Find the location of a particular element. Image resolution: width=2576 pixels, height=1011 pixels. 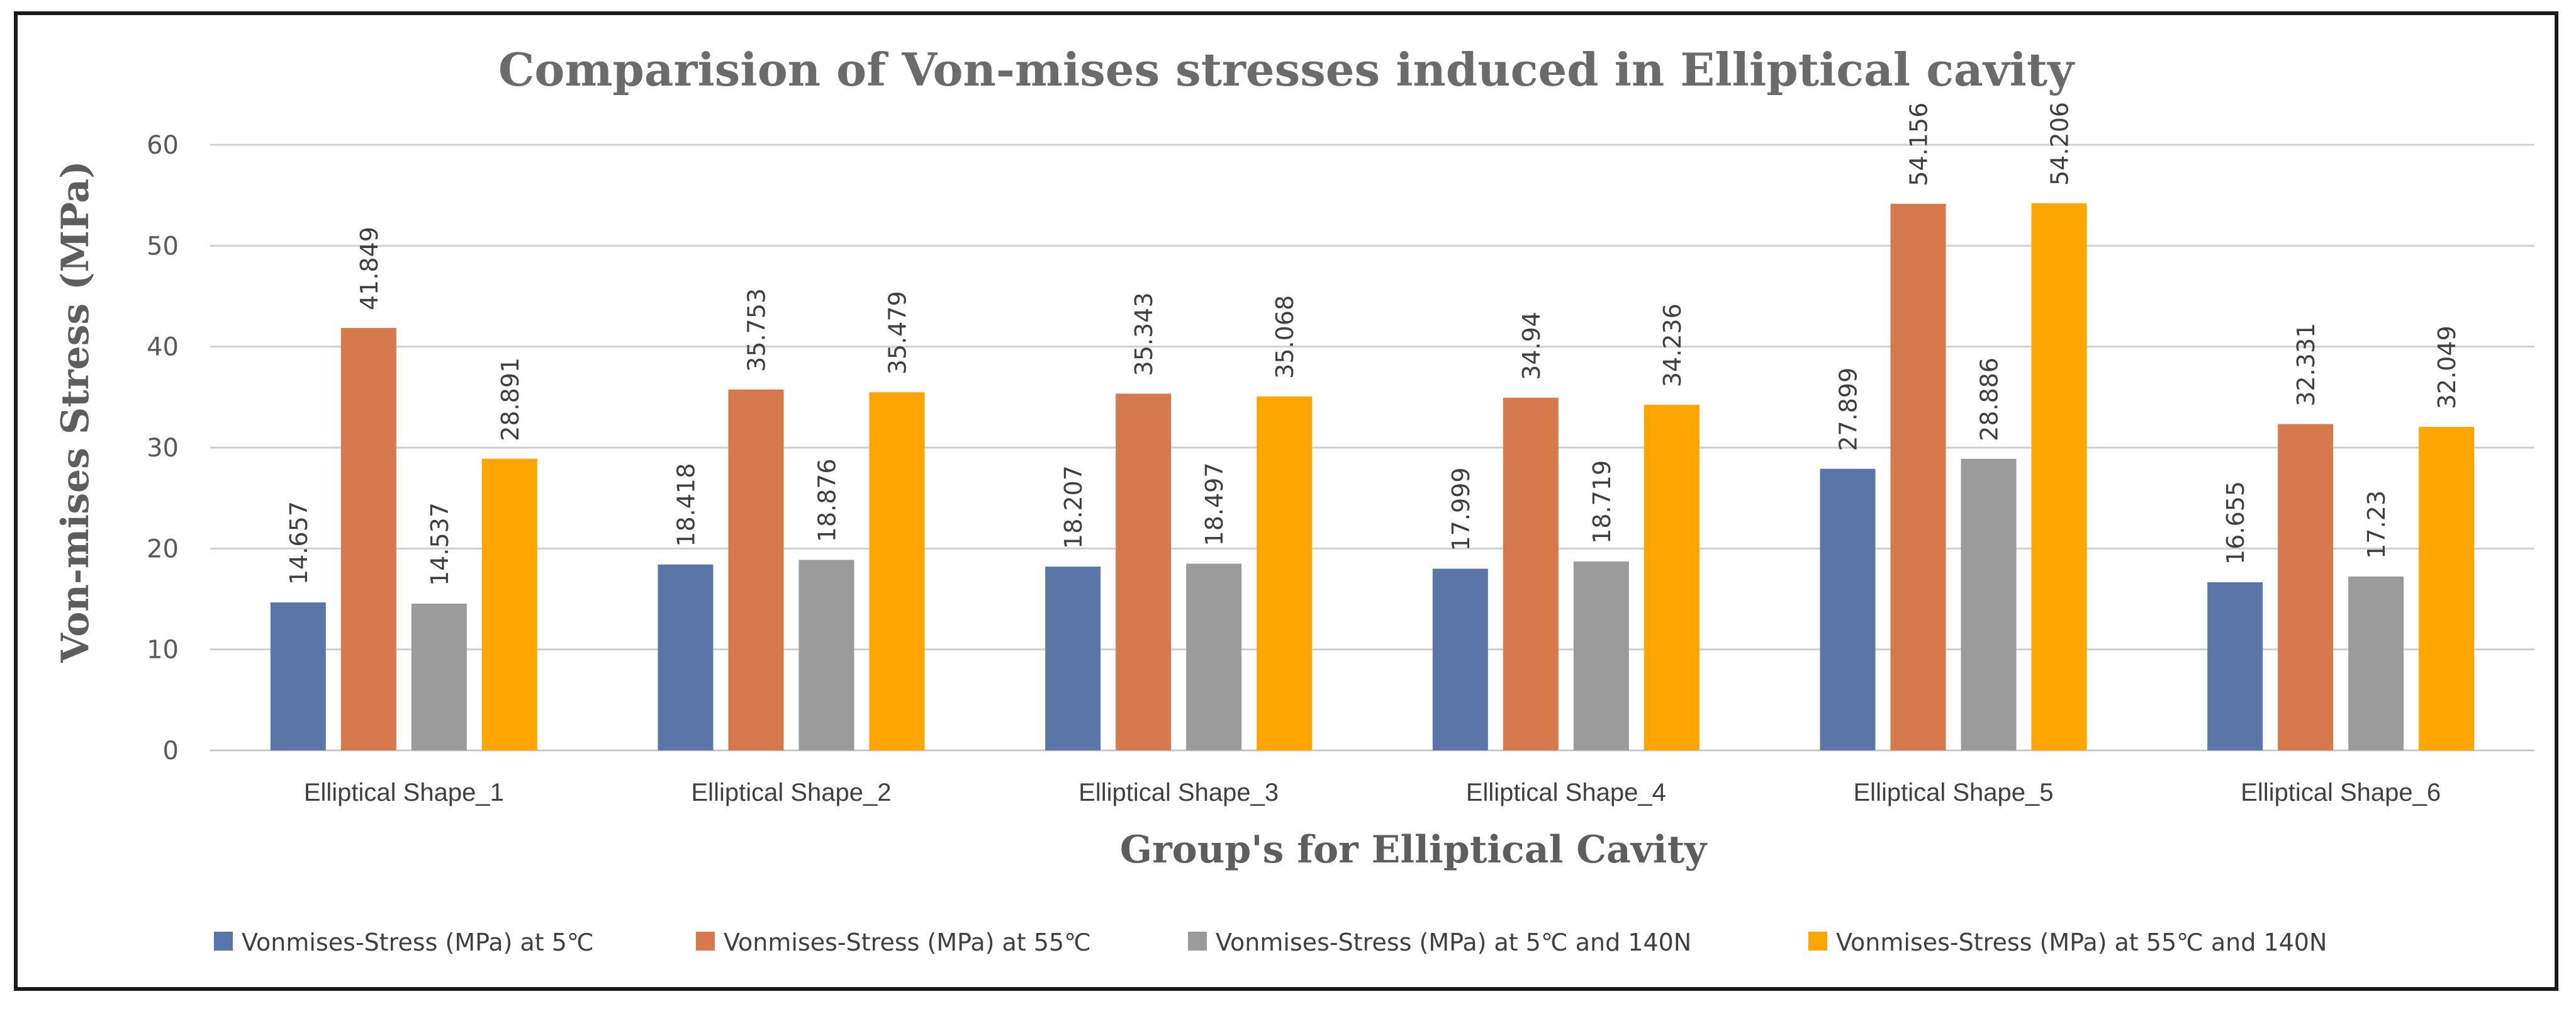

y-tick-label: 10 is located at coordinates (163, 650).